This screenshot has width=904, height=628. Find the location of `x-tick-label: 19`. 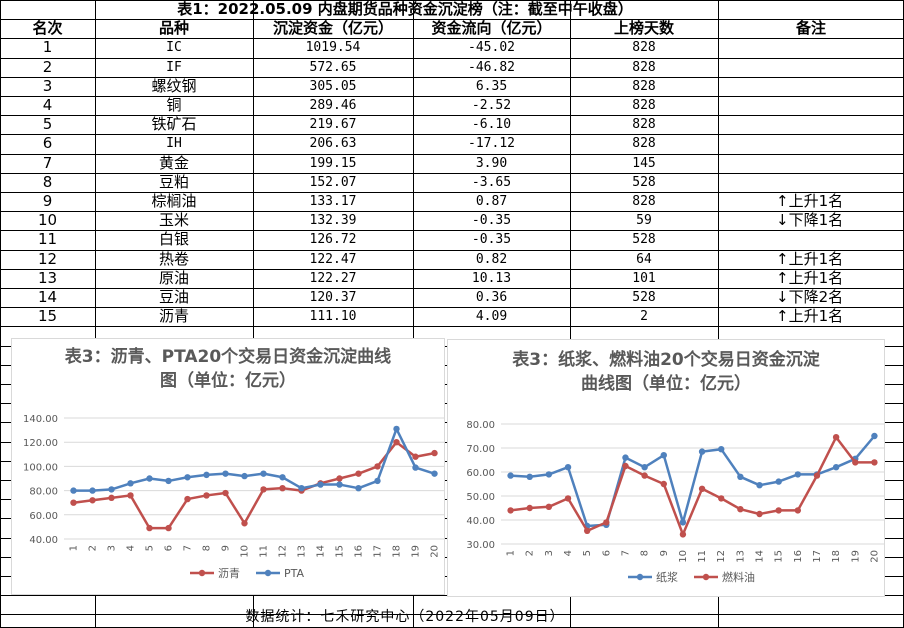

x-tick-label: 19 is located at coordinates (416, 551).